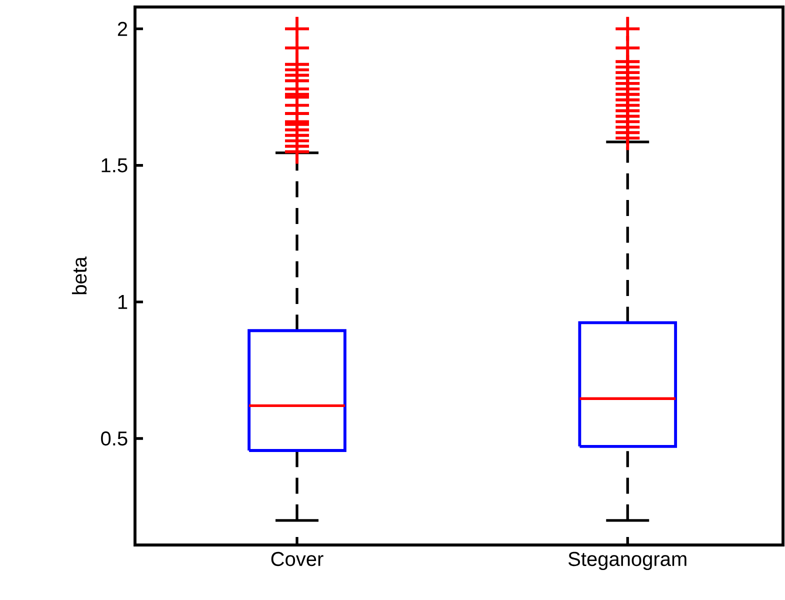 This screenshot has height=600, width=785. What do you see at coordinates (123, 302) in the screenshot?
I see `y-tick-label: 1` at bounding box center [123, 302].